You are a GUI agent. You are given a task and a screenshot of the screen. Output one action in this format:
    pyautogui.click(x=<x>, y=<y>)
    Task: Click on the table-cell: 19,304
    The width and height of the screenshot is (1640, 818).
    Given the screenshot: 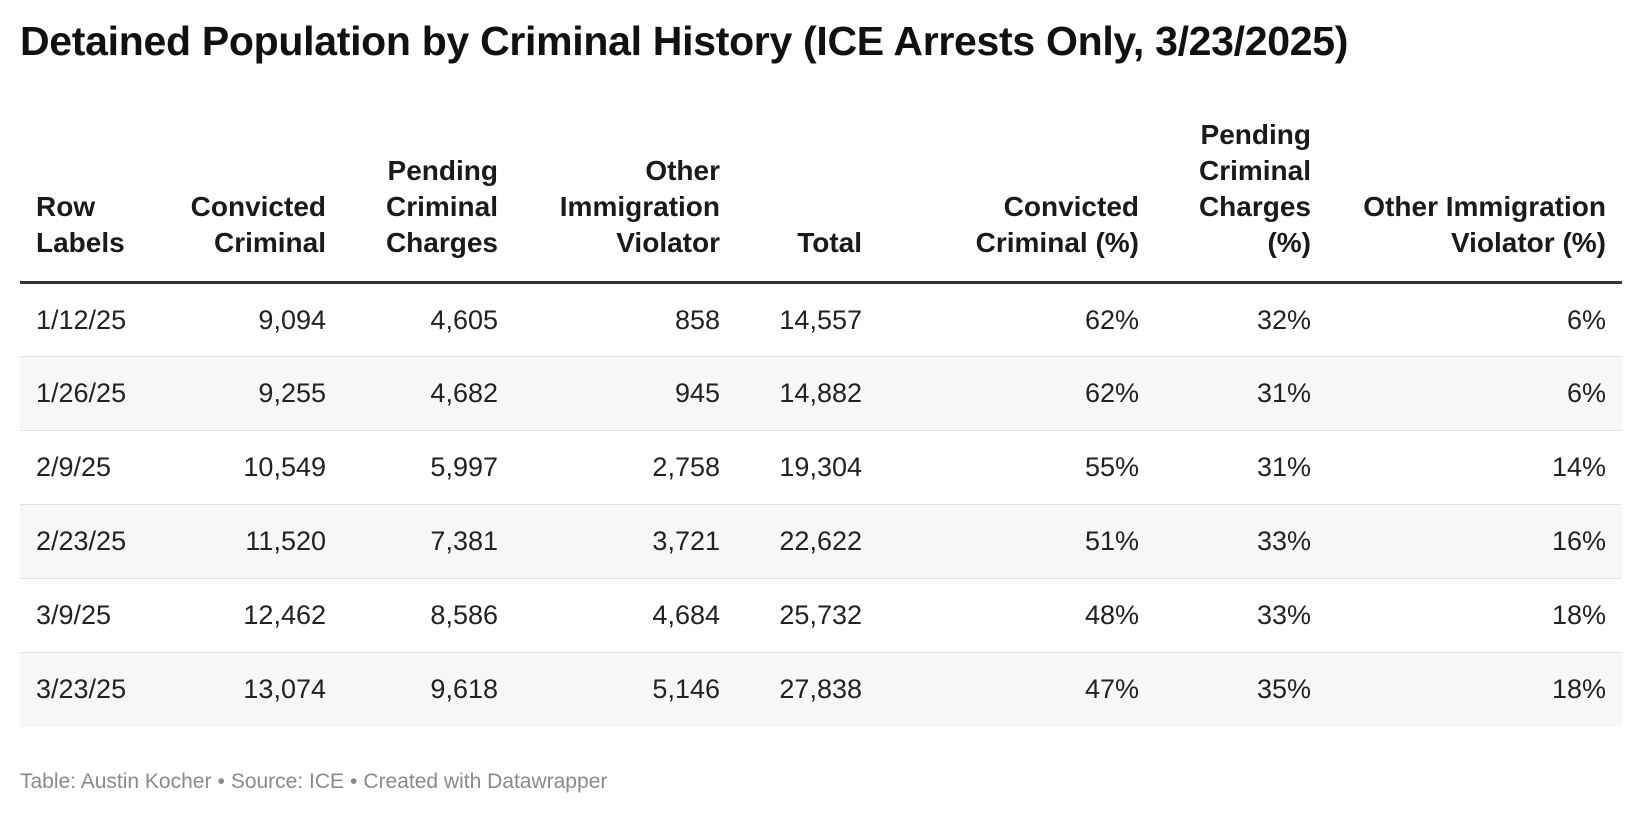 What is the action you would take?
    pyautogui.click(x=807, y=467)
    